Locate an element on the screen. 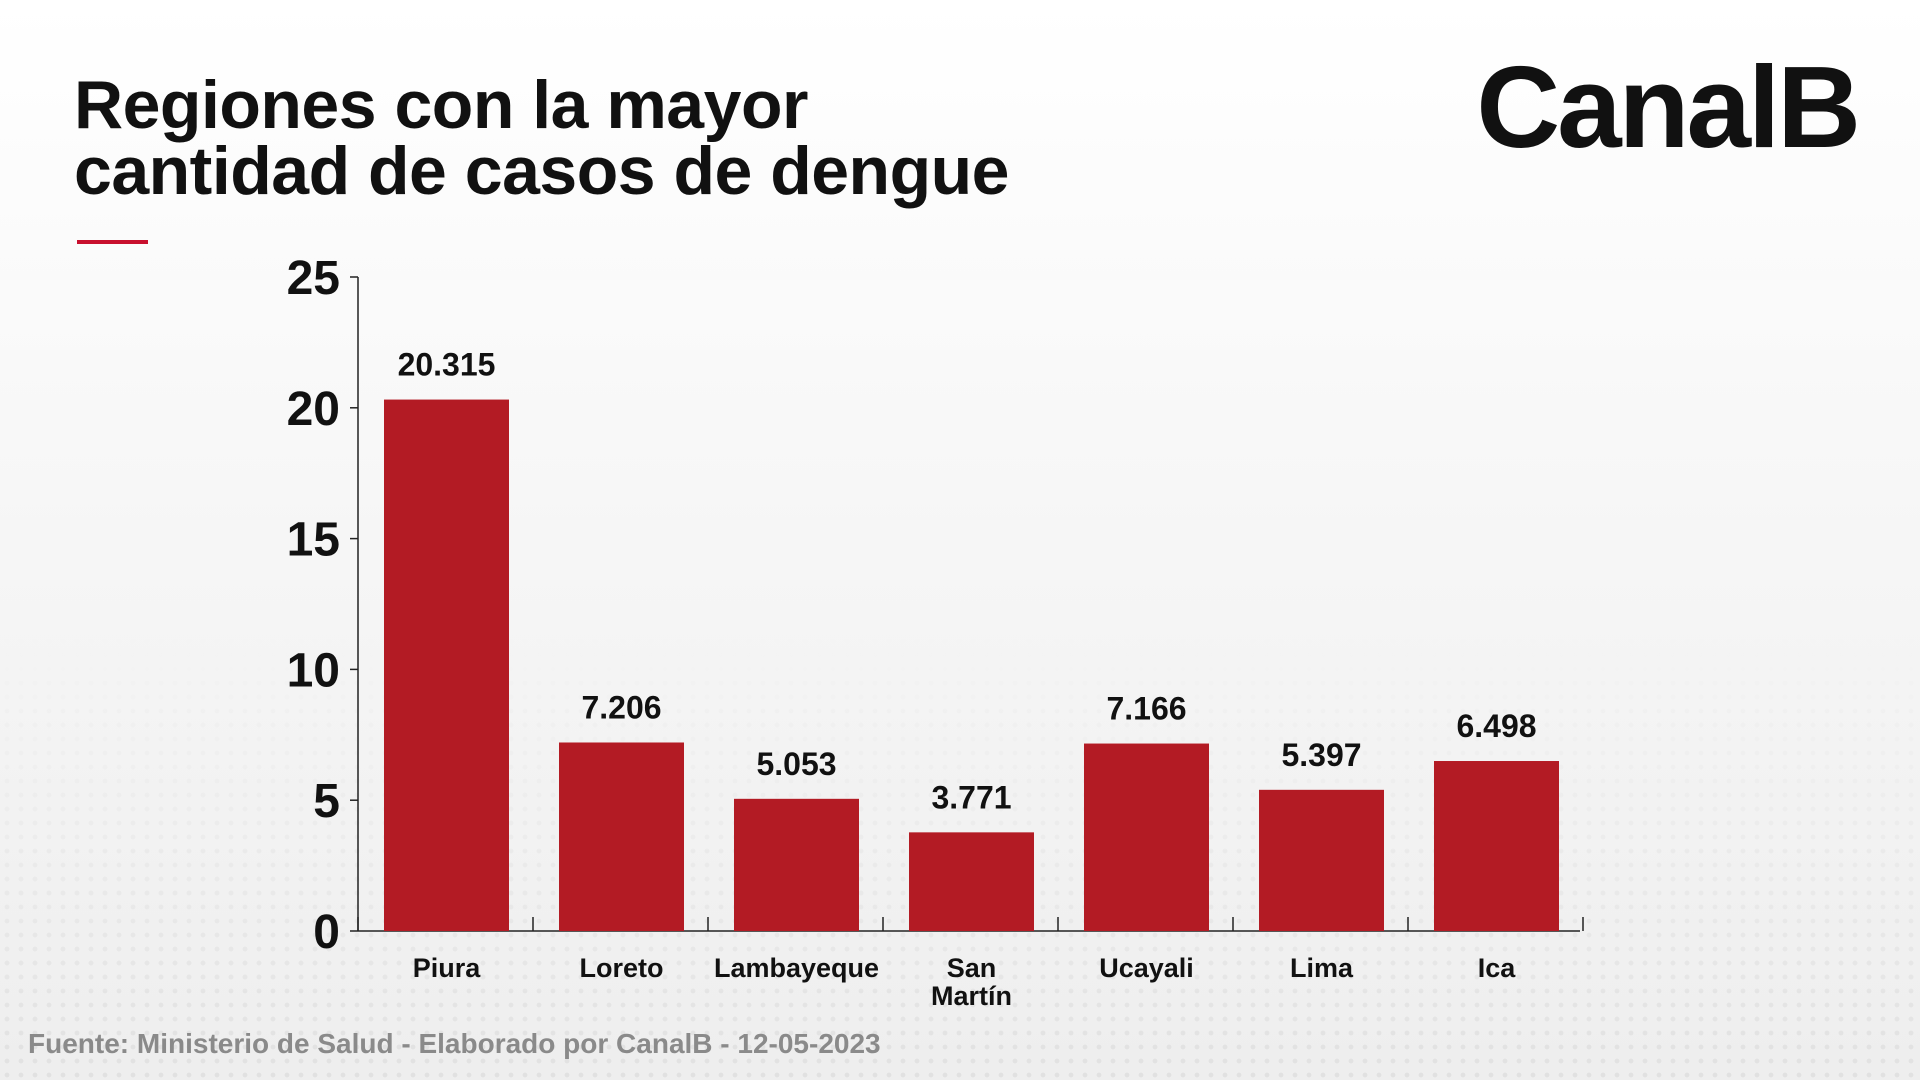 Image resolution: width=1920 pixels, height=1080 pixels. x-tick-label: San is located at coordinates (972, 968).